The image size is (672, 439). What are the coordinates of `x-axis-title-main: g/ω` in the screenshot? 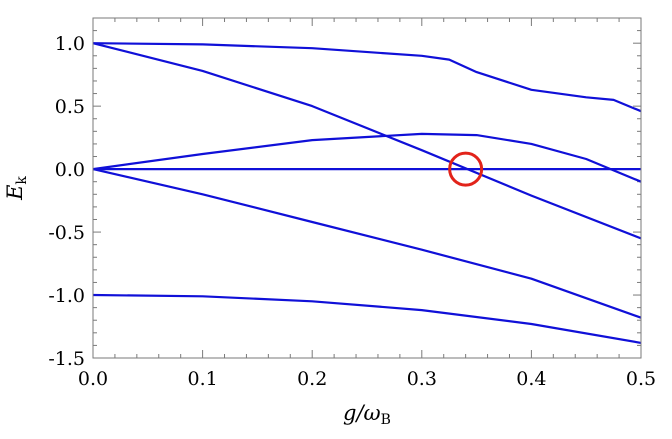 It's located at (362, 413).